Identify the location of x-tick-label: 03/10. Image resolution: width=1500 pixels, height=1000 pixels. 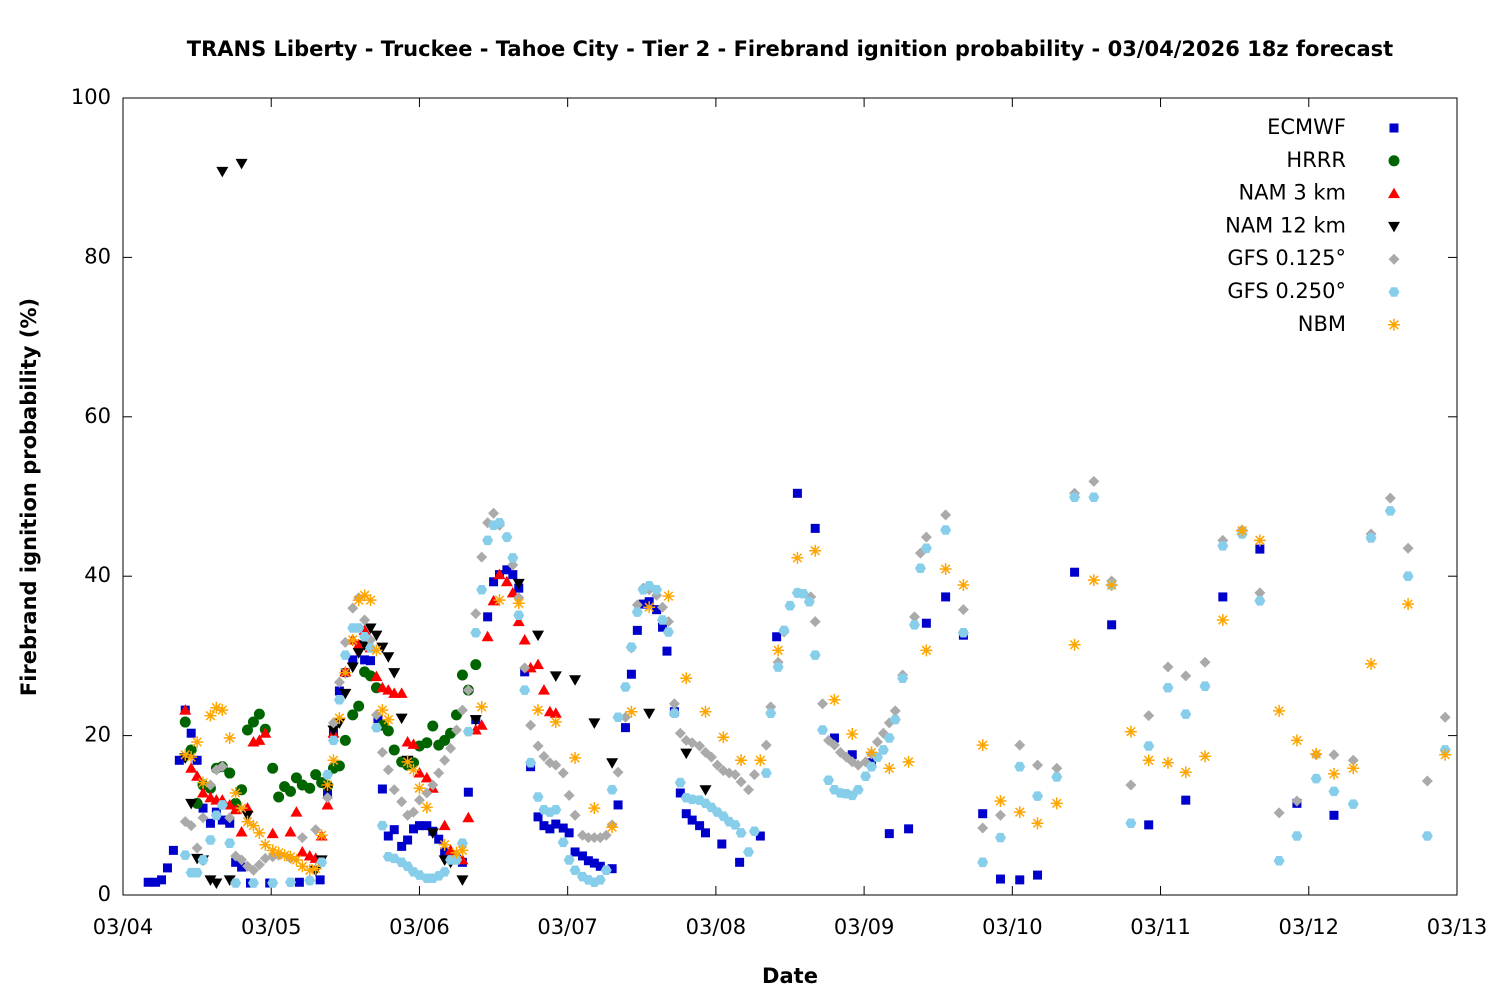
(1012, 927).